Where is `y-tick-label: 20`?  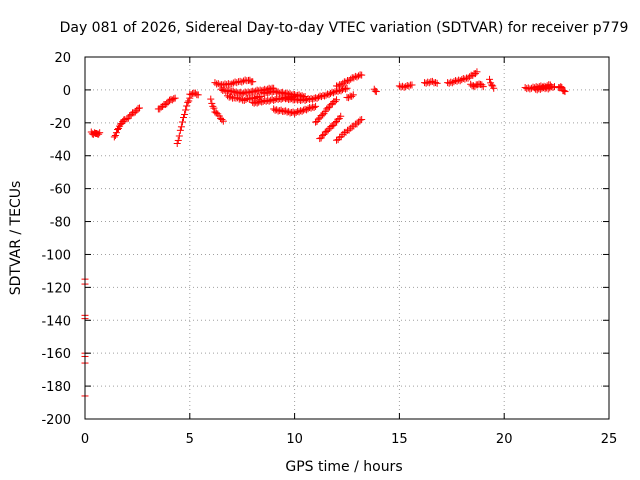
y-tick-label: 20 is located at coordinates (62, 58).